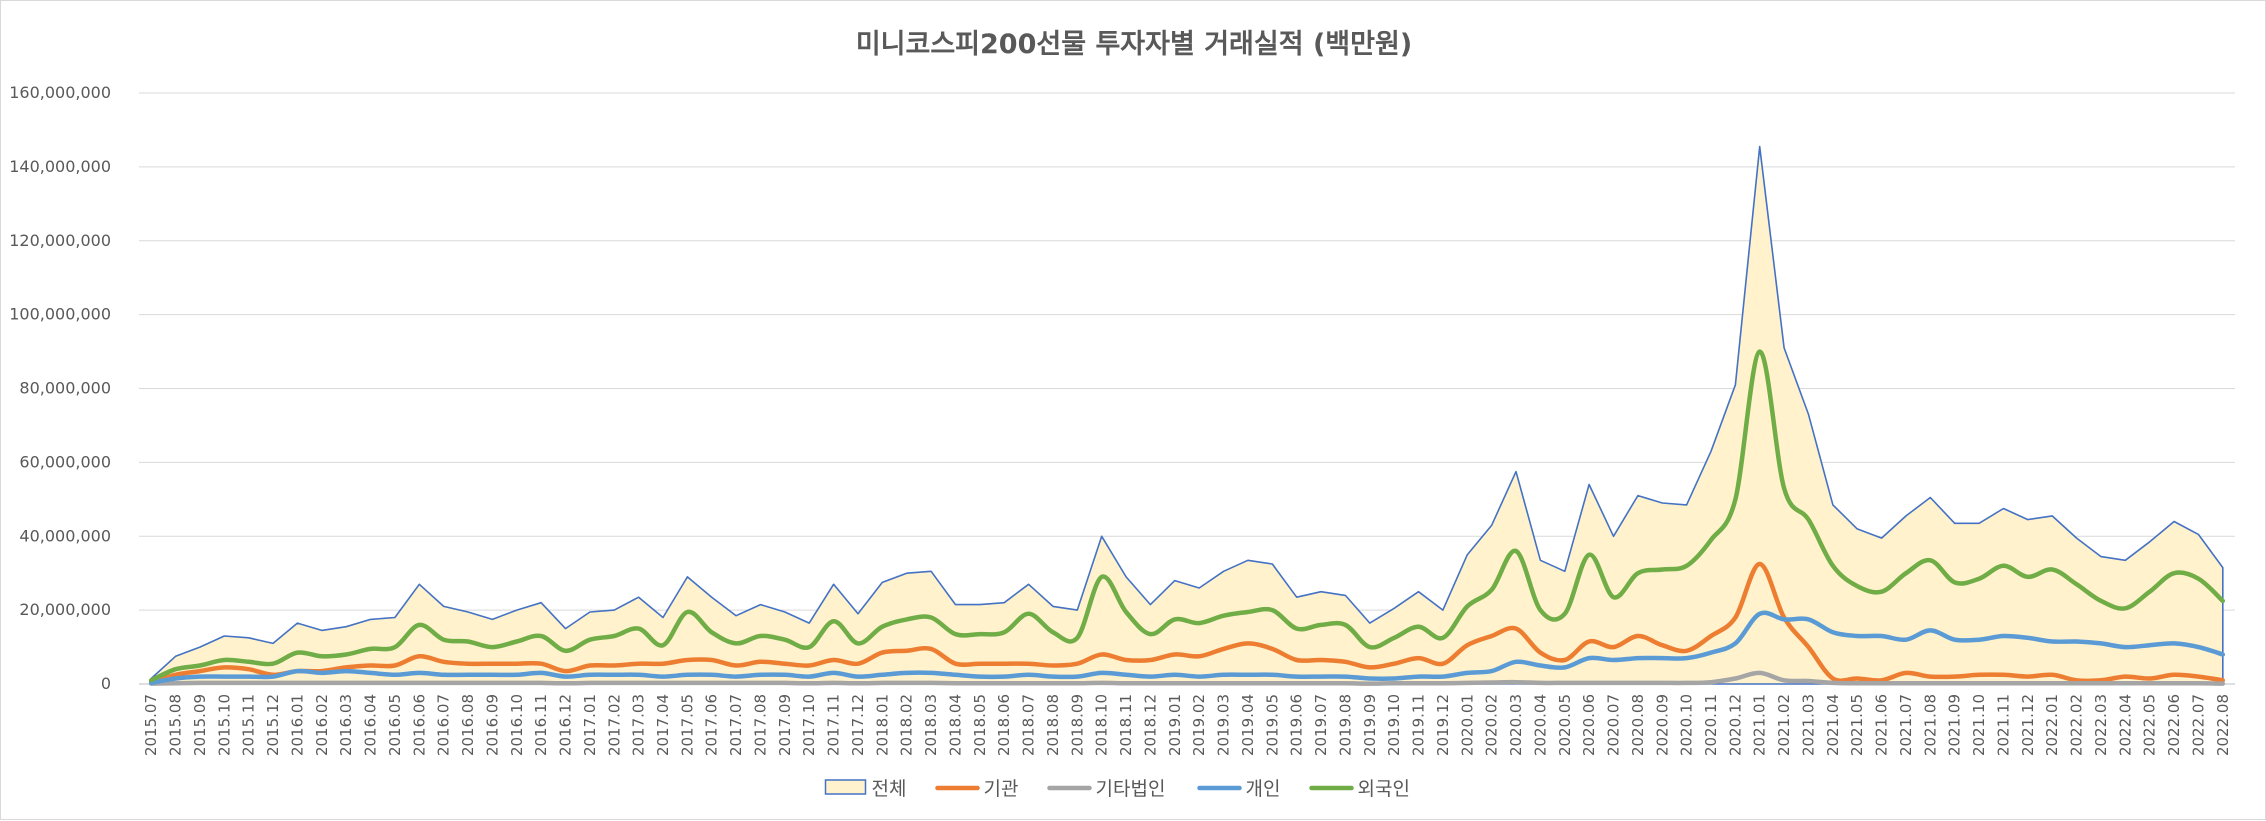 This screenshot has height=821, width=2266. I want to click on x-tick-label: 2022.02, so click(2077, 725).